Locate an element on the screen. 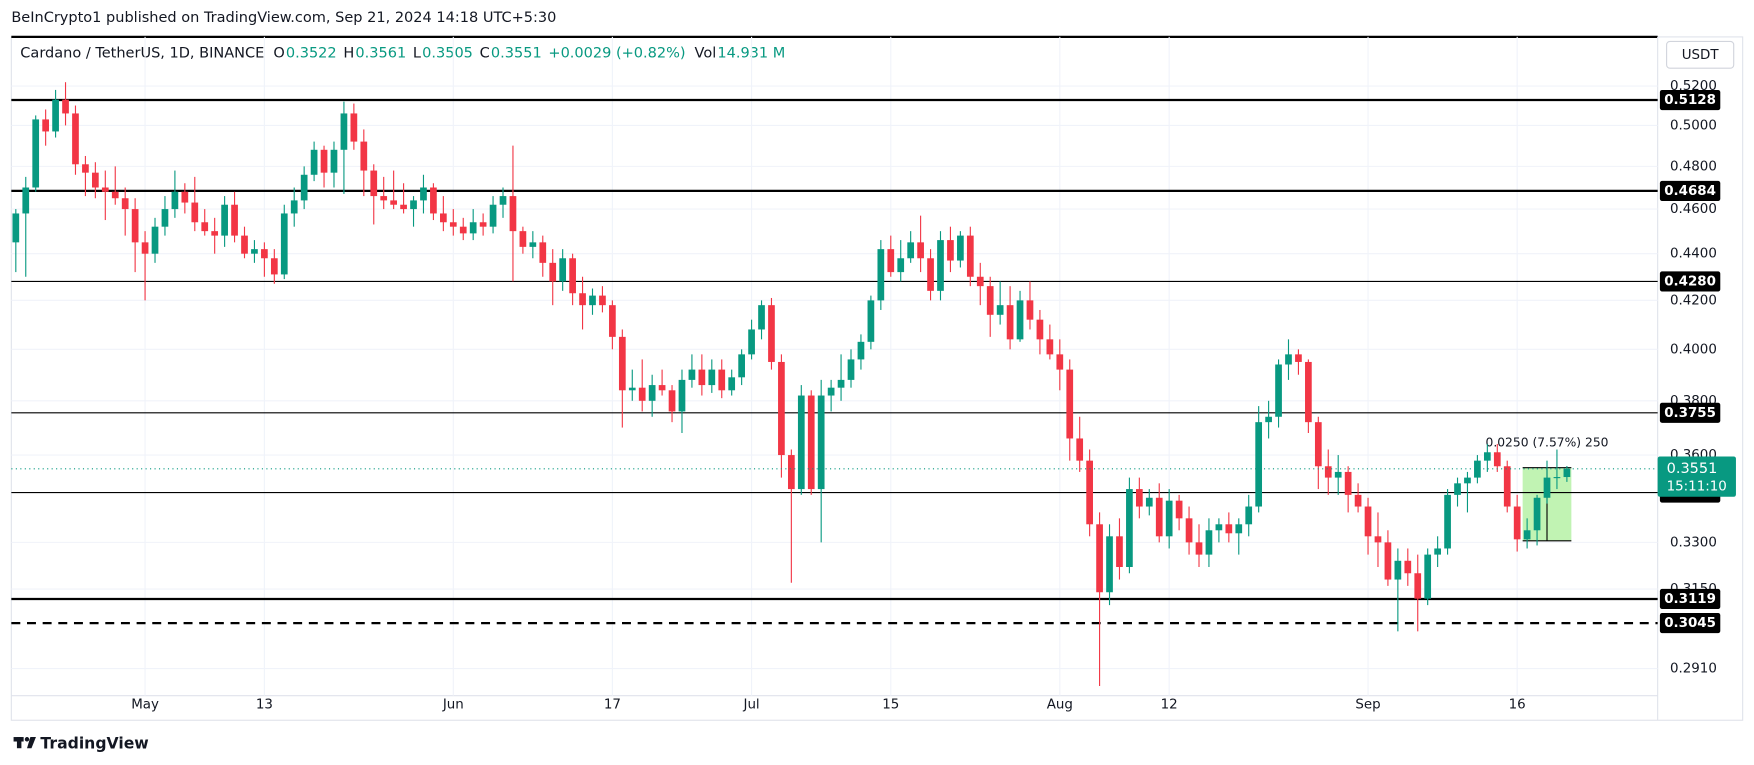  currency-box is located at coordinates (1700, 54).